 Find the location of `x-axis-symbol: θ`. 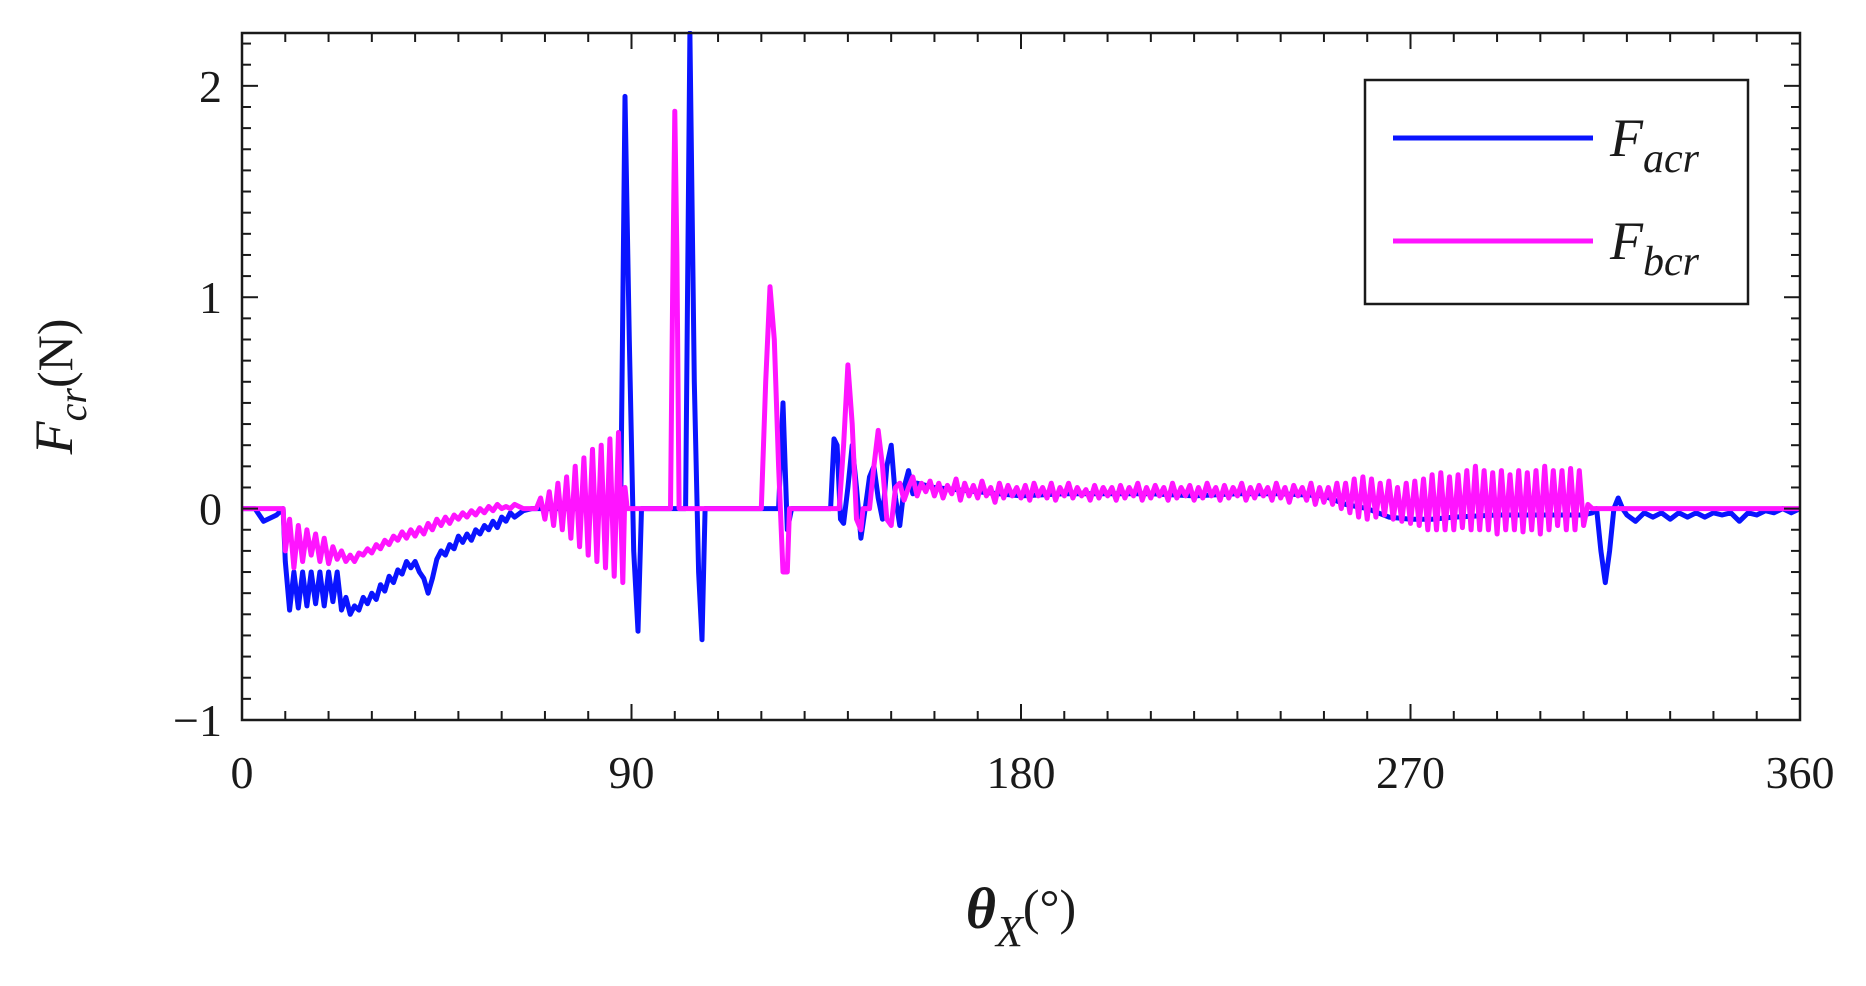

x-axis-symbol: θ is located at coordinates (981, 908).